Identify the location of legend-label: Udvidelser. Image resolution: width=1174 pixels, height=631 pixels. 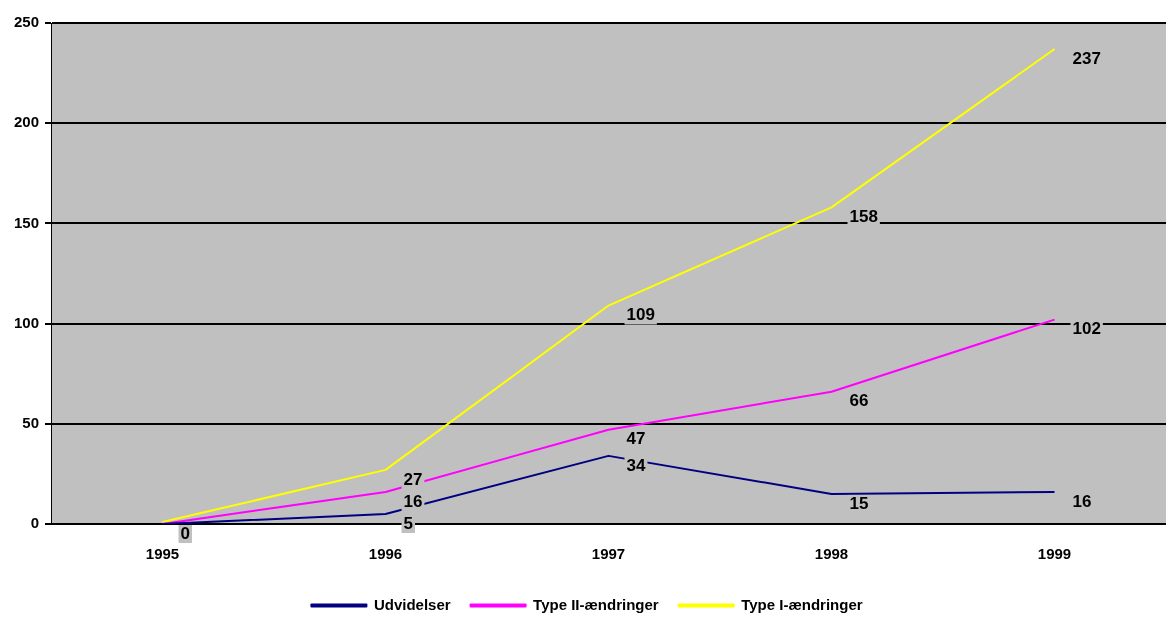
(412, 604).